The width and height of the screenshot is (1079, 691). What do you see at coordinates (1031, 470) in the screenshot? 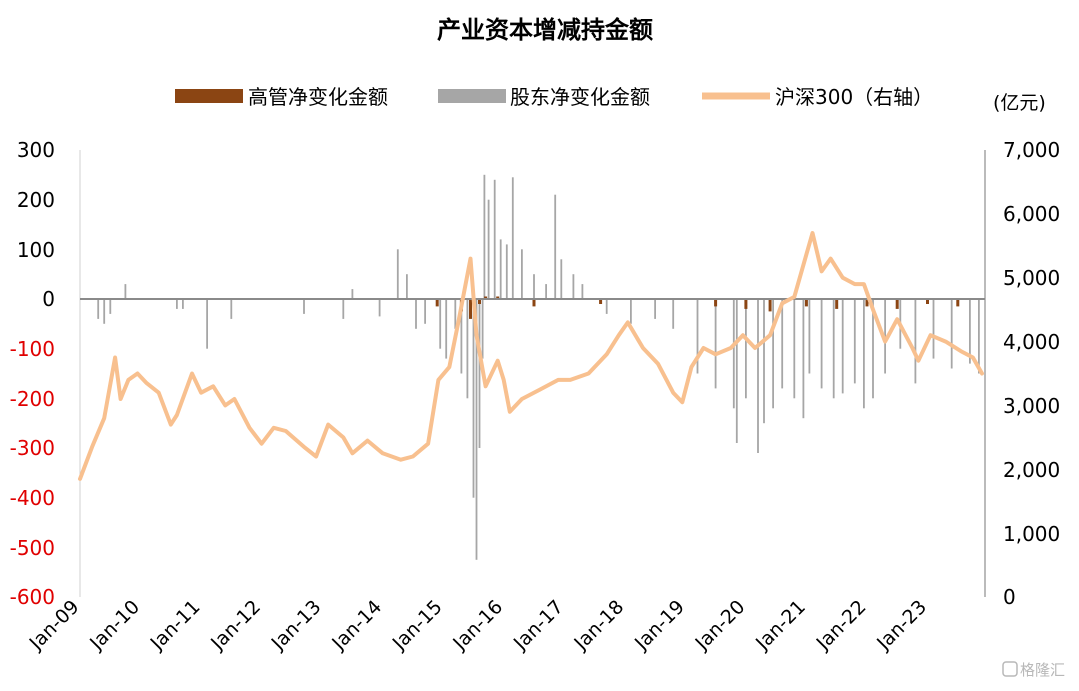
I see `right-tick: 2,000` at bounding box center [1031, 470].